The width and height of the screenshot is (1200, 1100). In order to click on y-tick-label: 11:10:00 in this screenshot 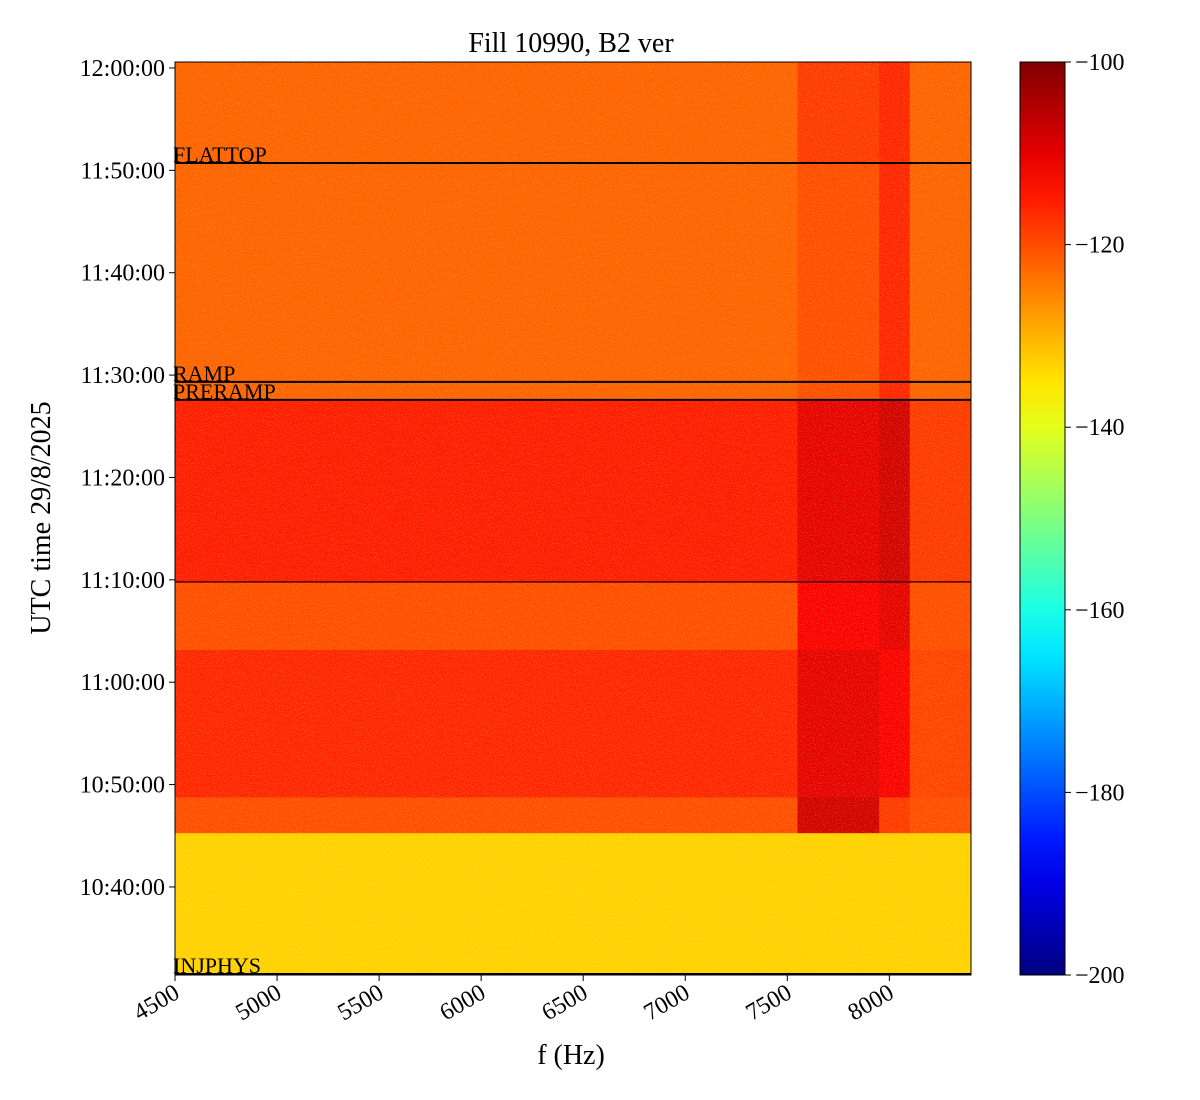, I will do `click(123, 581)`.